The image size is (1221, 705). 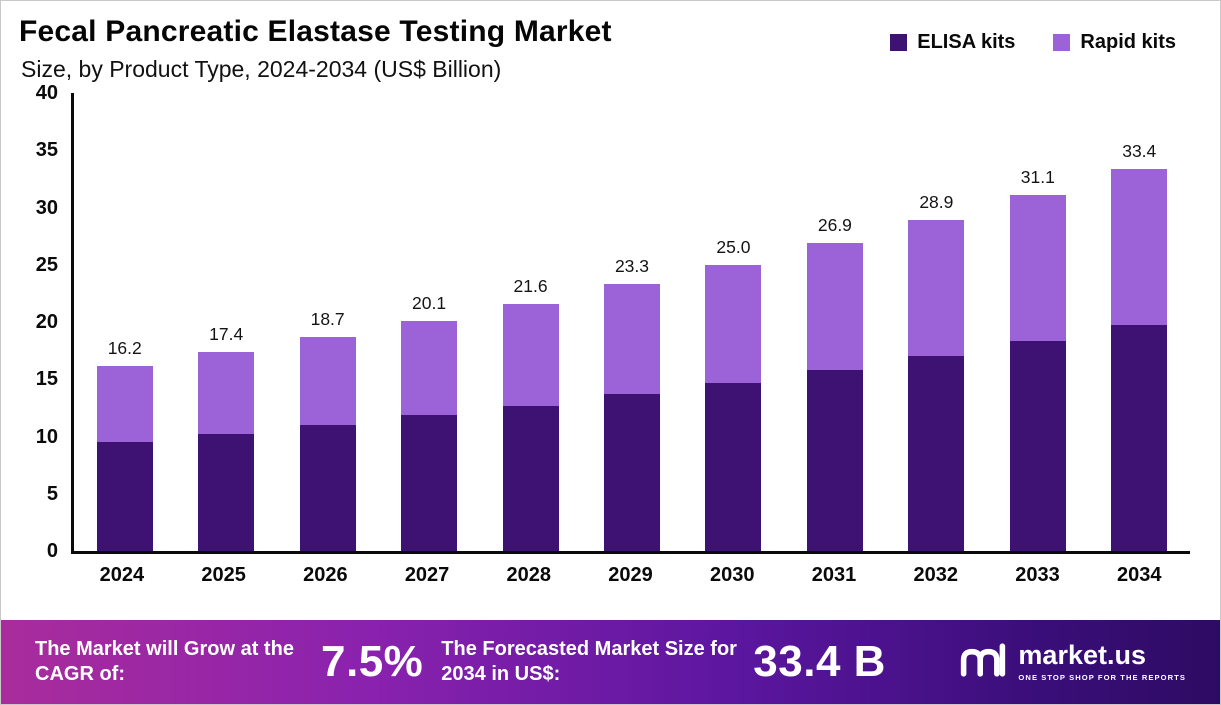 I want to click on marketus-logo-icon, so click(x=983, y=662).